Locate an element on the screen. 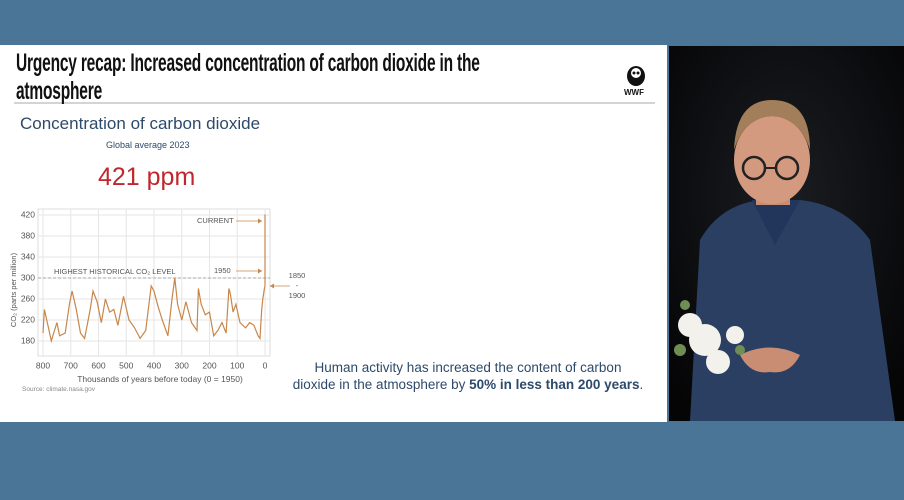 The width and height of the screenshot is (904, 500). co2-line is located at coordinates (154, 279).